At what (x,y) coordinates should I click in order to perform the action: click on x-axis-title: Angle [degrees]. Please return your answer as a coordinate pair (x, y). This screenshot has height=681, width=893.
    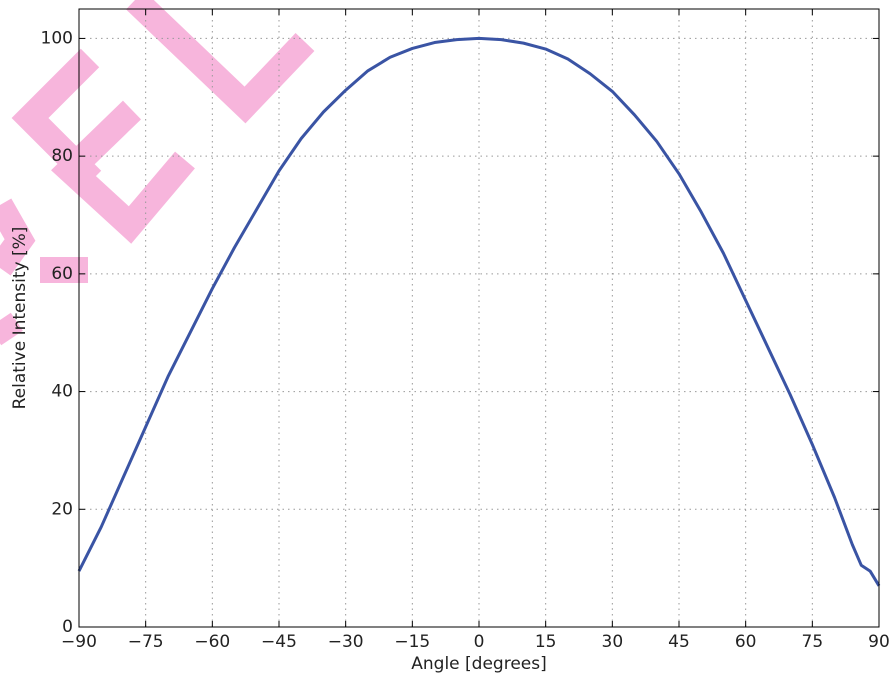
    Looking at the image, I should click on (478, 664).